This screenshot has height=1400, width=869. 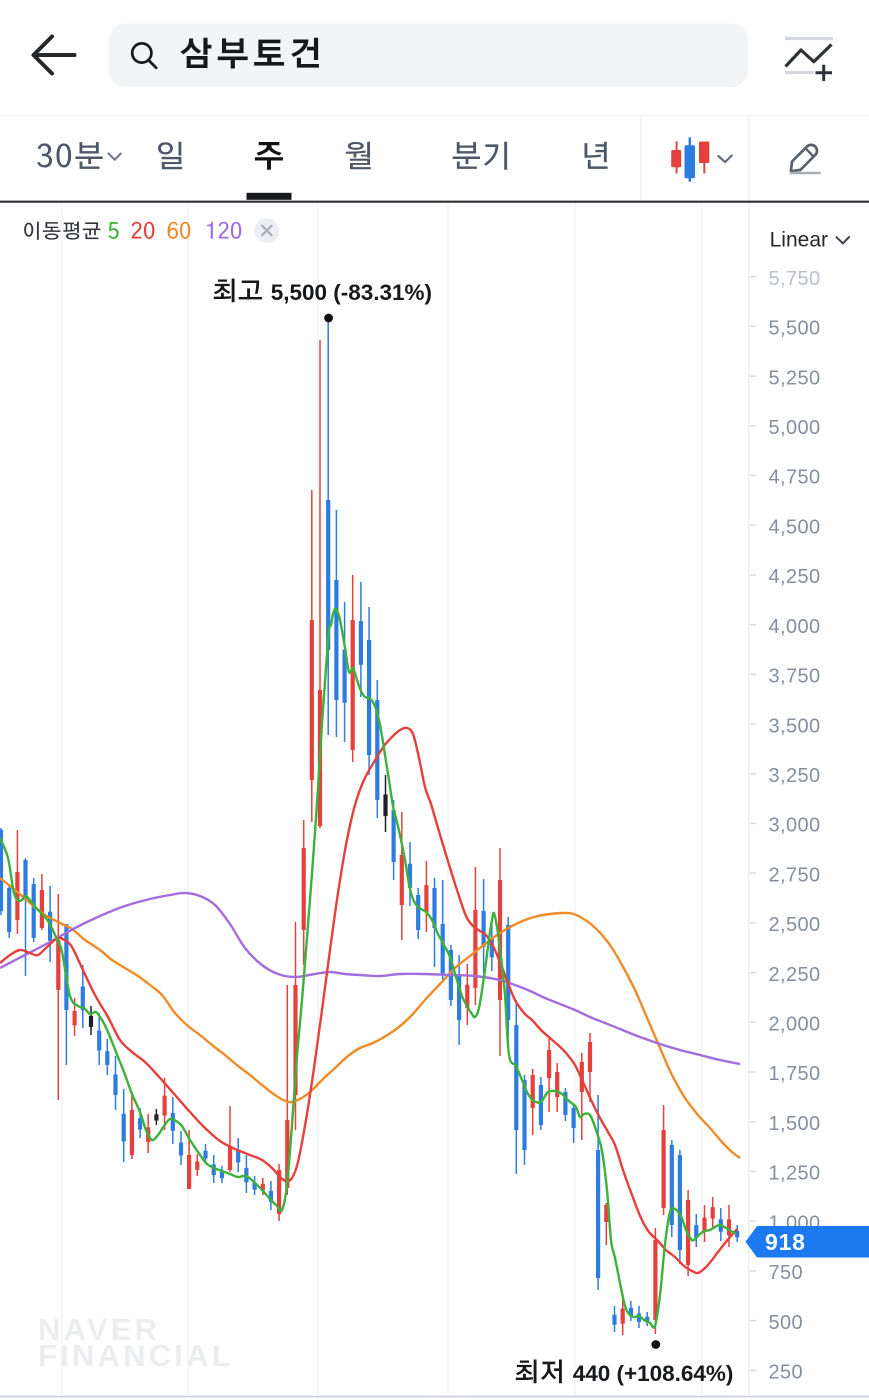 I want to click on svg-text: 5,250, so click(x=795, y=378).